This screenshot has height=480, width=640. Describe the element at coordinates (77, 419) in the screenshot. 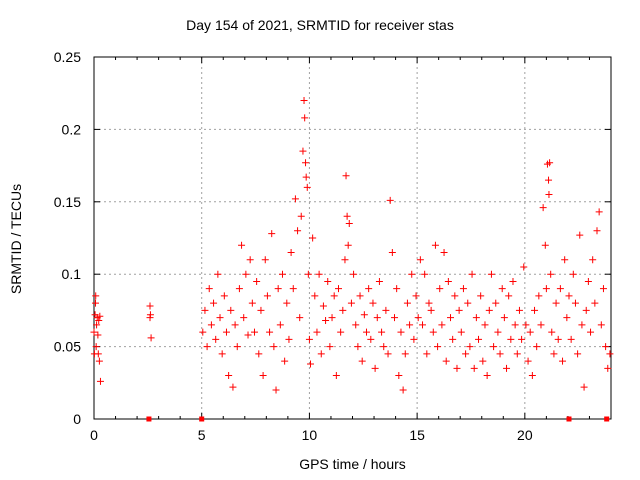

I see `y-tick-label: 0` at that location.